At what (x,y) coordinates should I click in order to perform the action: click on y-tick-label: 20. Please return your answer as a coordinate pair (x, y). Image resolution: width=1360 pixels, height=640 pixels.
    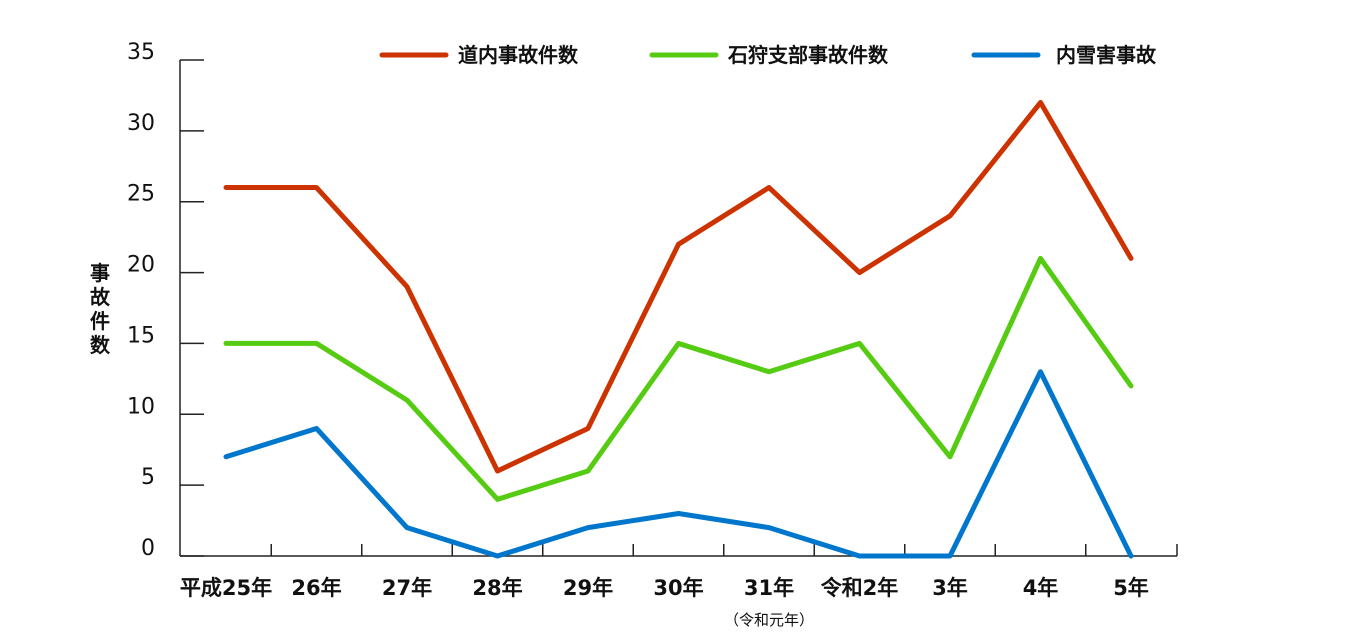
    Looking at the image, I should click on (141, 265).